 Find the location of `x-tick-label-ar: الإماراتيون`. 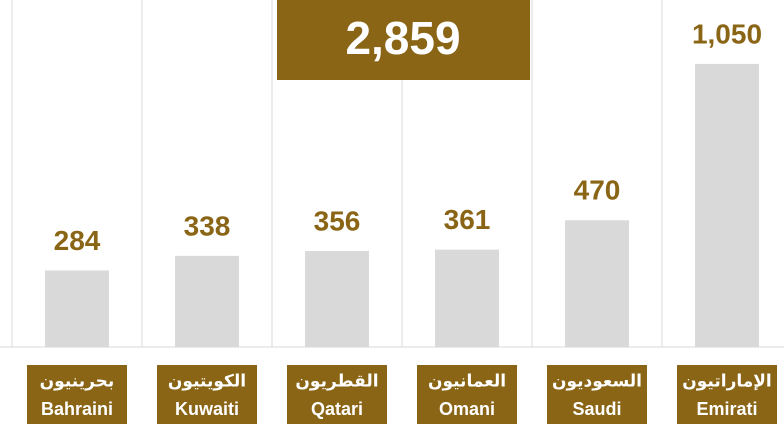

x-tick-label-ar: الإماراتيون is located at coordinates (727, 381).